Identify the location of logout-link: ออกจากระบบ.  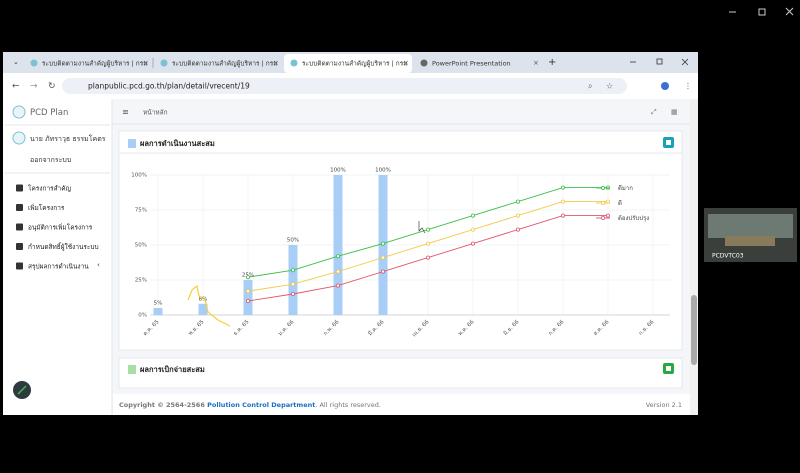
(50, 160).